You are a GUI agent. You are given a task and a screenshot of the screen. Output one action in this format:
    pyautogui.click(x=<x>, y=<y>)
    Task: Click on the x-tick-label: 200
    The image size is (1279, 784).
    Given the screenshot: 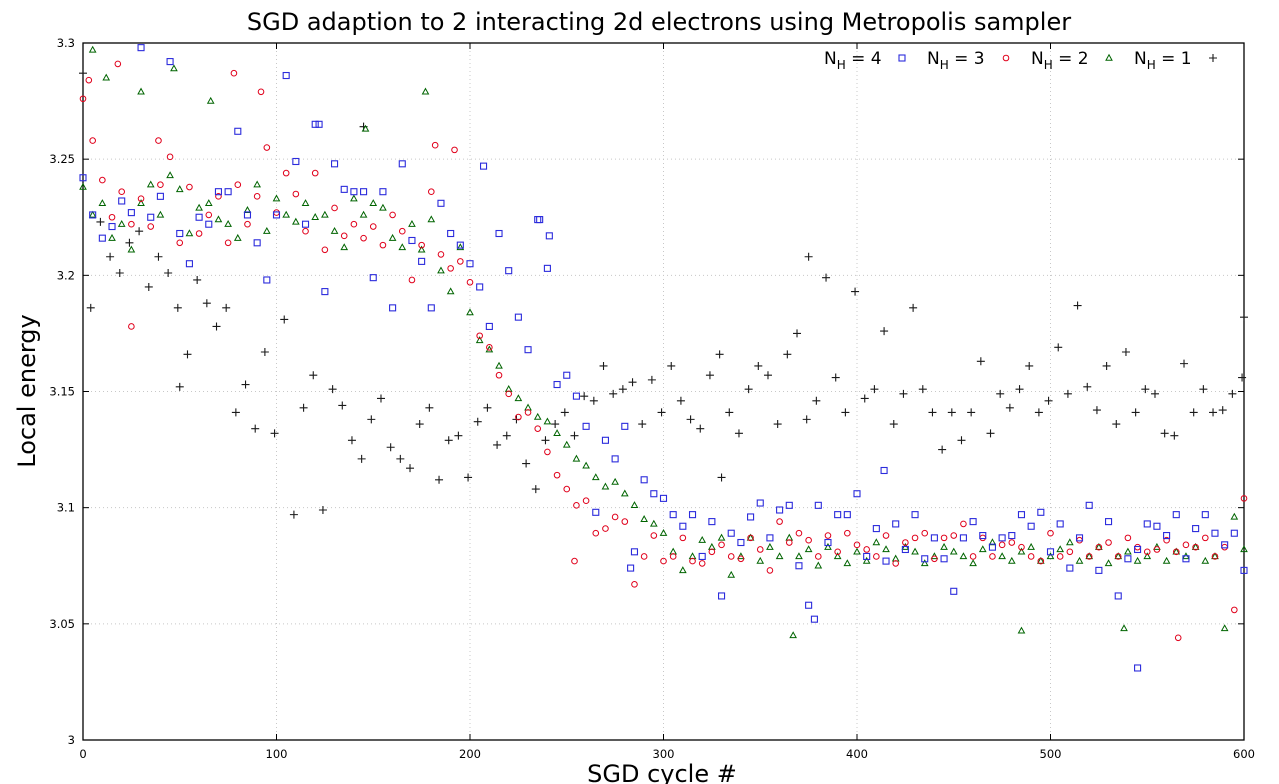 What is the action you would take?
    pyautogui.click(x=470, y=754)
    